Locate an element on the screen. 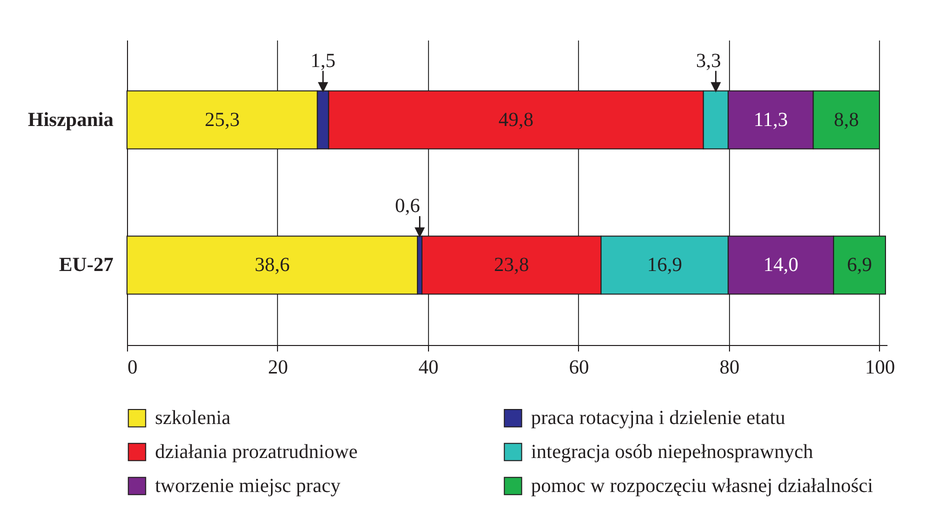 The width and height of the screenshot is (938, 506). x-tick-label: 100 is located at coordinates (879, 367).